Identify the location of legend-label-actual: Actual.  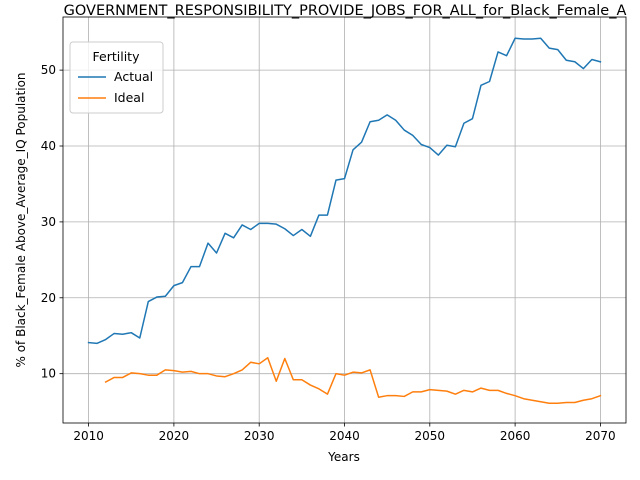
(133, 76).